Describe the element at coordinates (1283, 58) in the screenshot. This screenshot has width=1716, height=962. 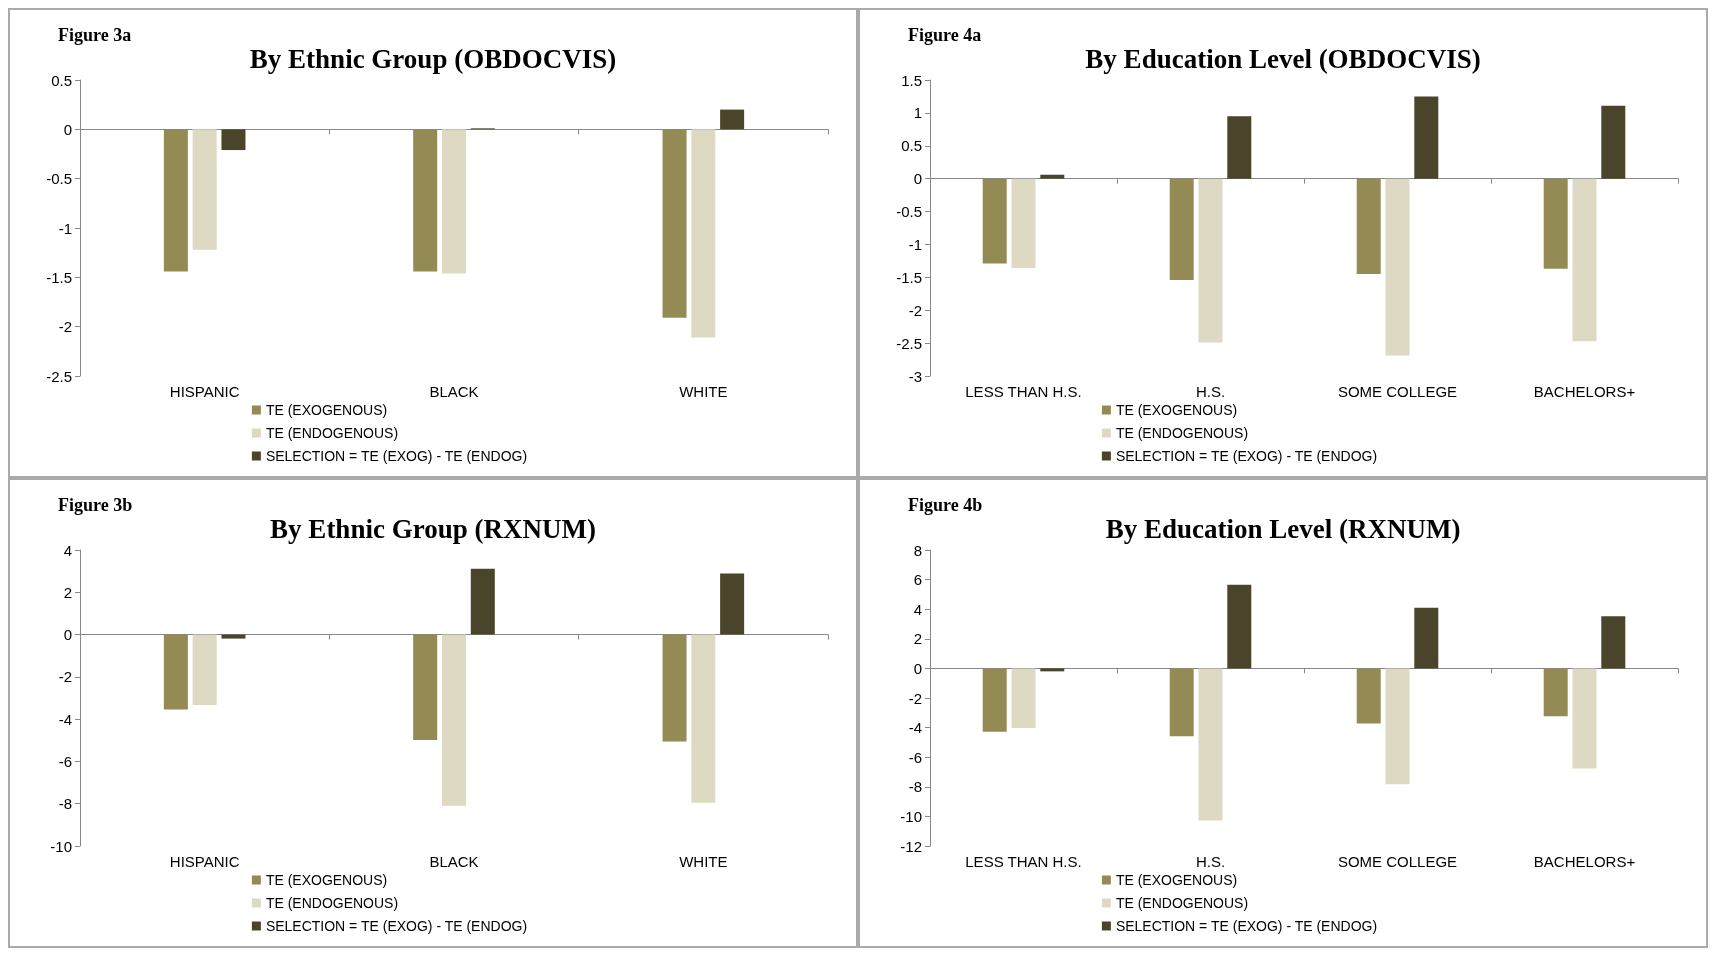
I see `chart-title: By Education Level (OBDOCVIS)` at that location.